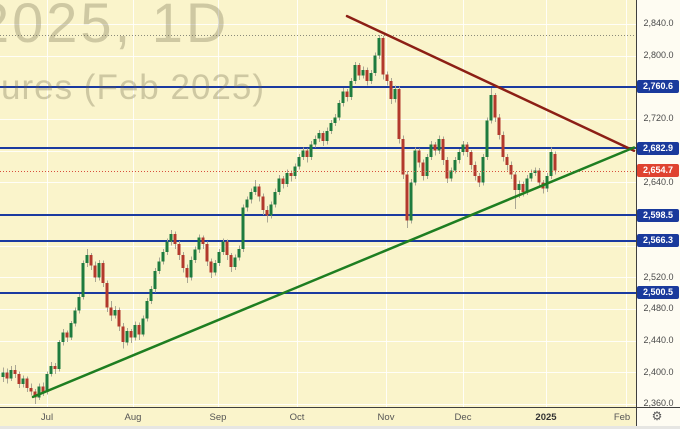 This screenshot has width=680, height=429. Describe the element at coordinates (133, 417) in the screenshot. I see `time-tick-label: Aug` at that location.